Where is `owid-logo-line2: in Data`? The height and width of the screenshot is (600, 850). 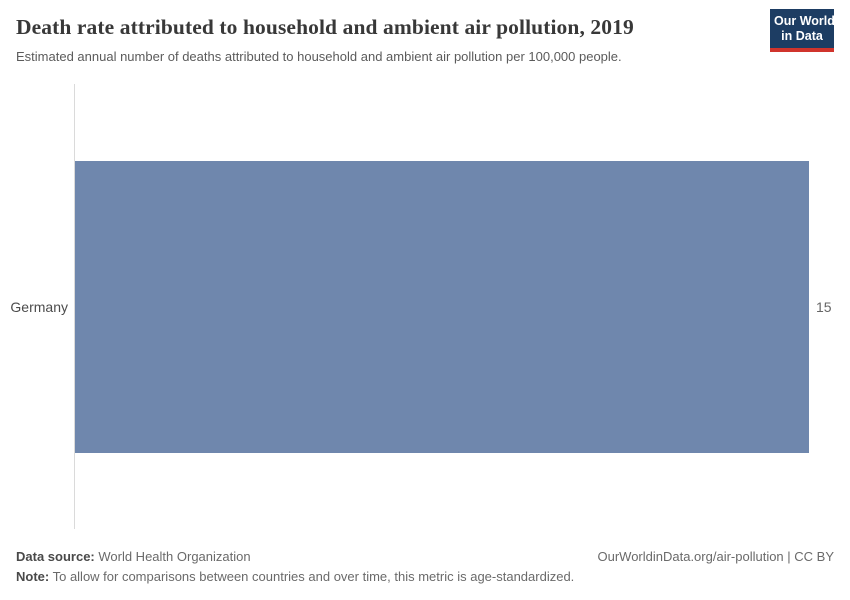 owid-logo-line2: in Data is located at coordinates (802, 36).